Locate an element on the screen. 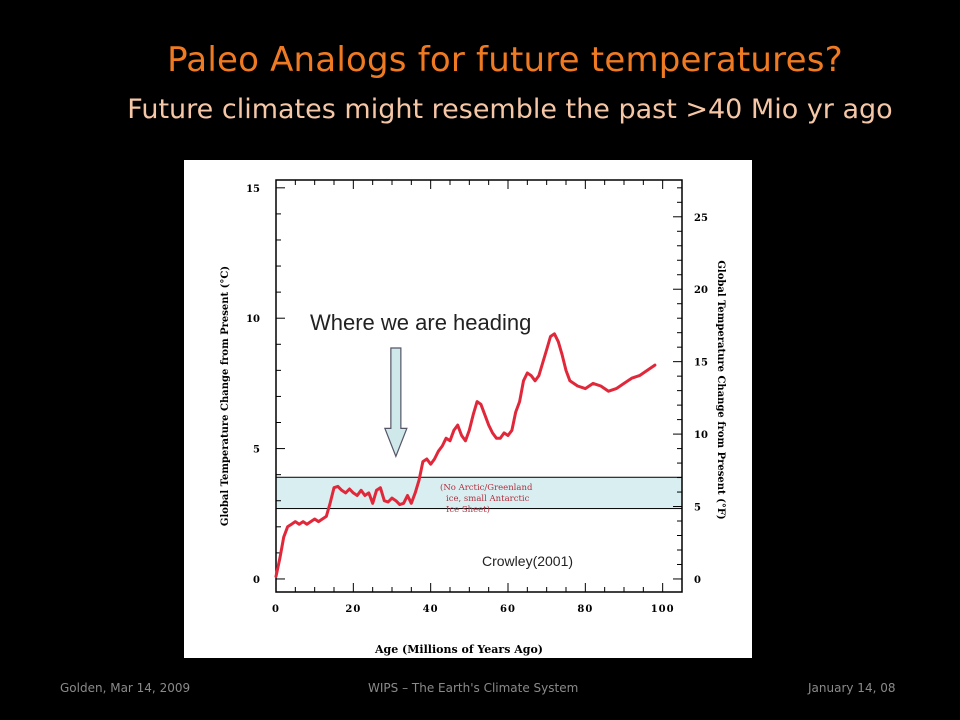  y2-tick-label: 10 is located at coordinates (701, 435).